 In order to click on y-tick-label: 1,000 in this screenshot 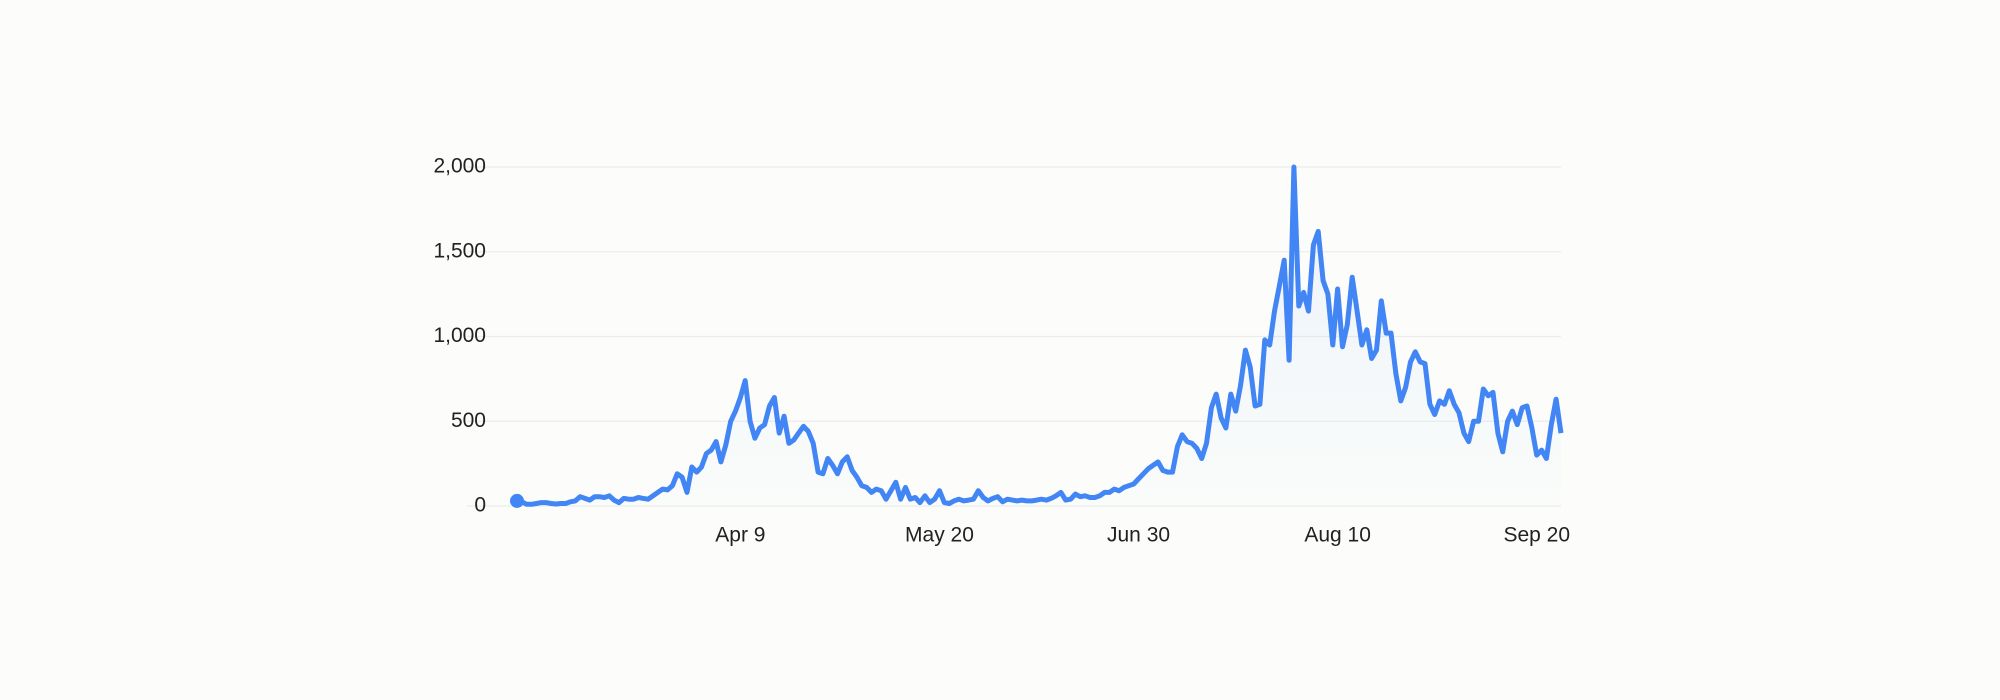, I will do `click(459, 335)`.